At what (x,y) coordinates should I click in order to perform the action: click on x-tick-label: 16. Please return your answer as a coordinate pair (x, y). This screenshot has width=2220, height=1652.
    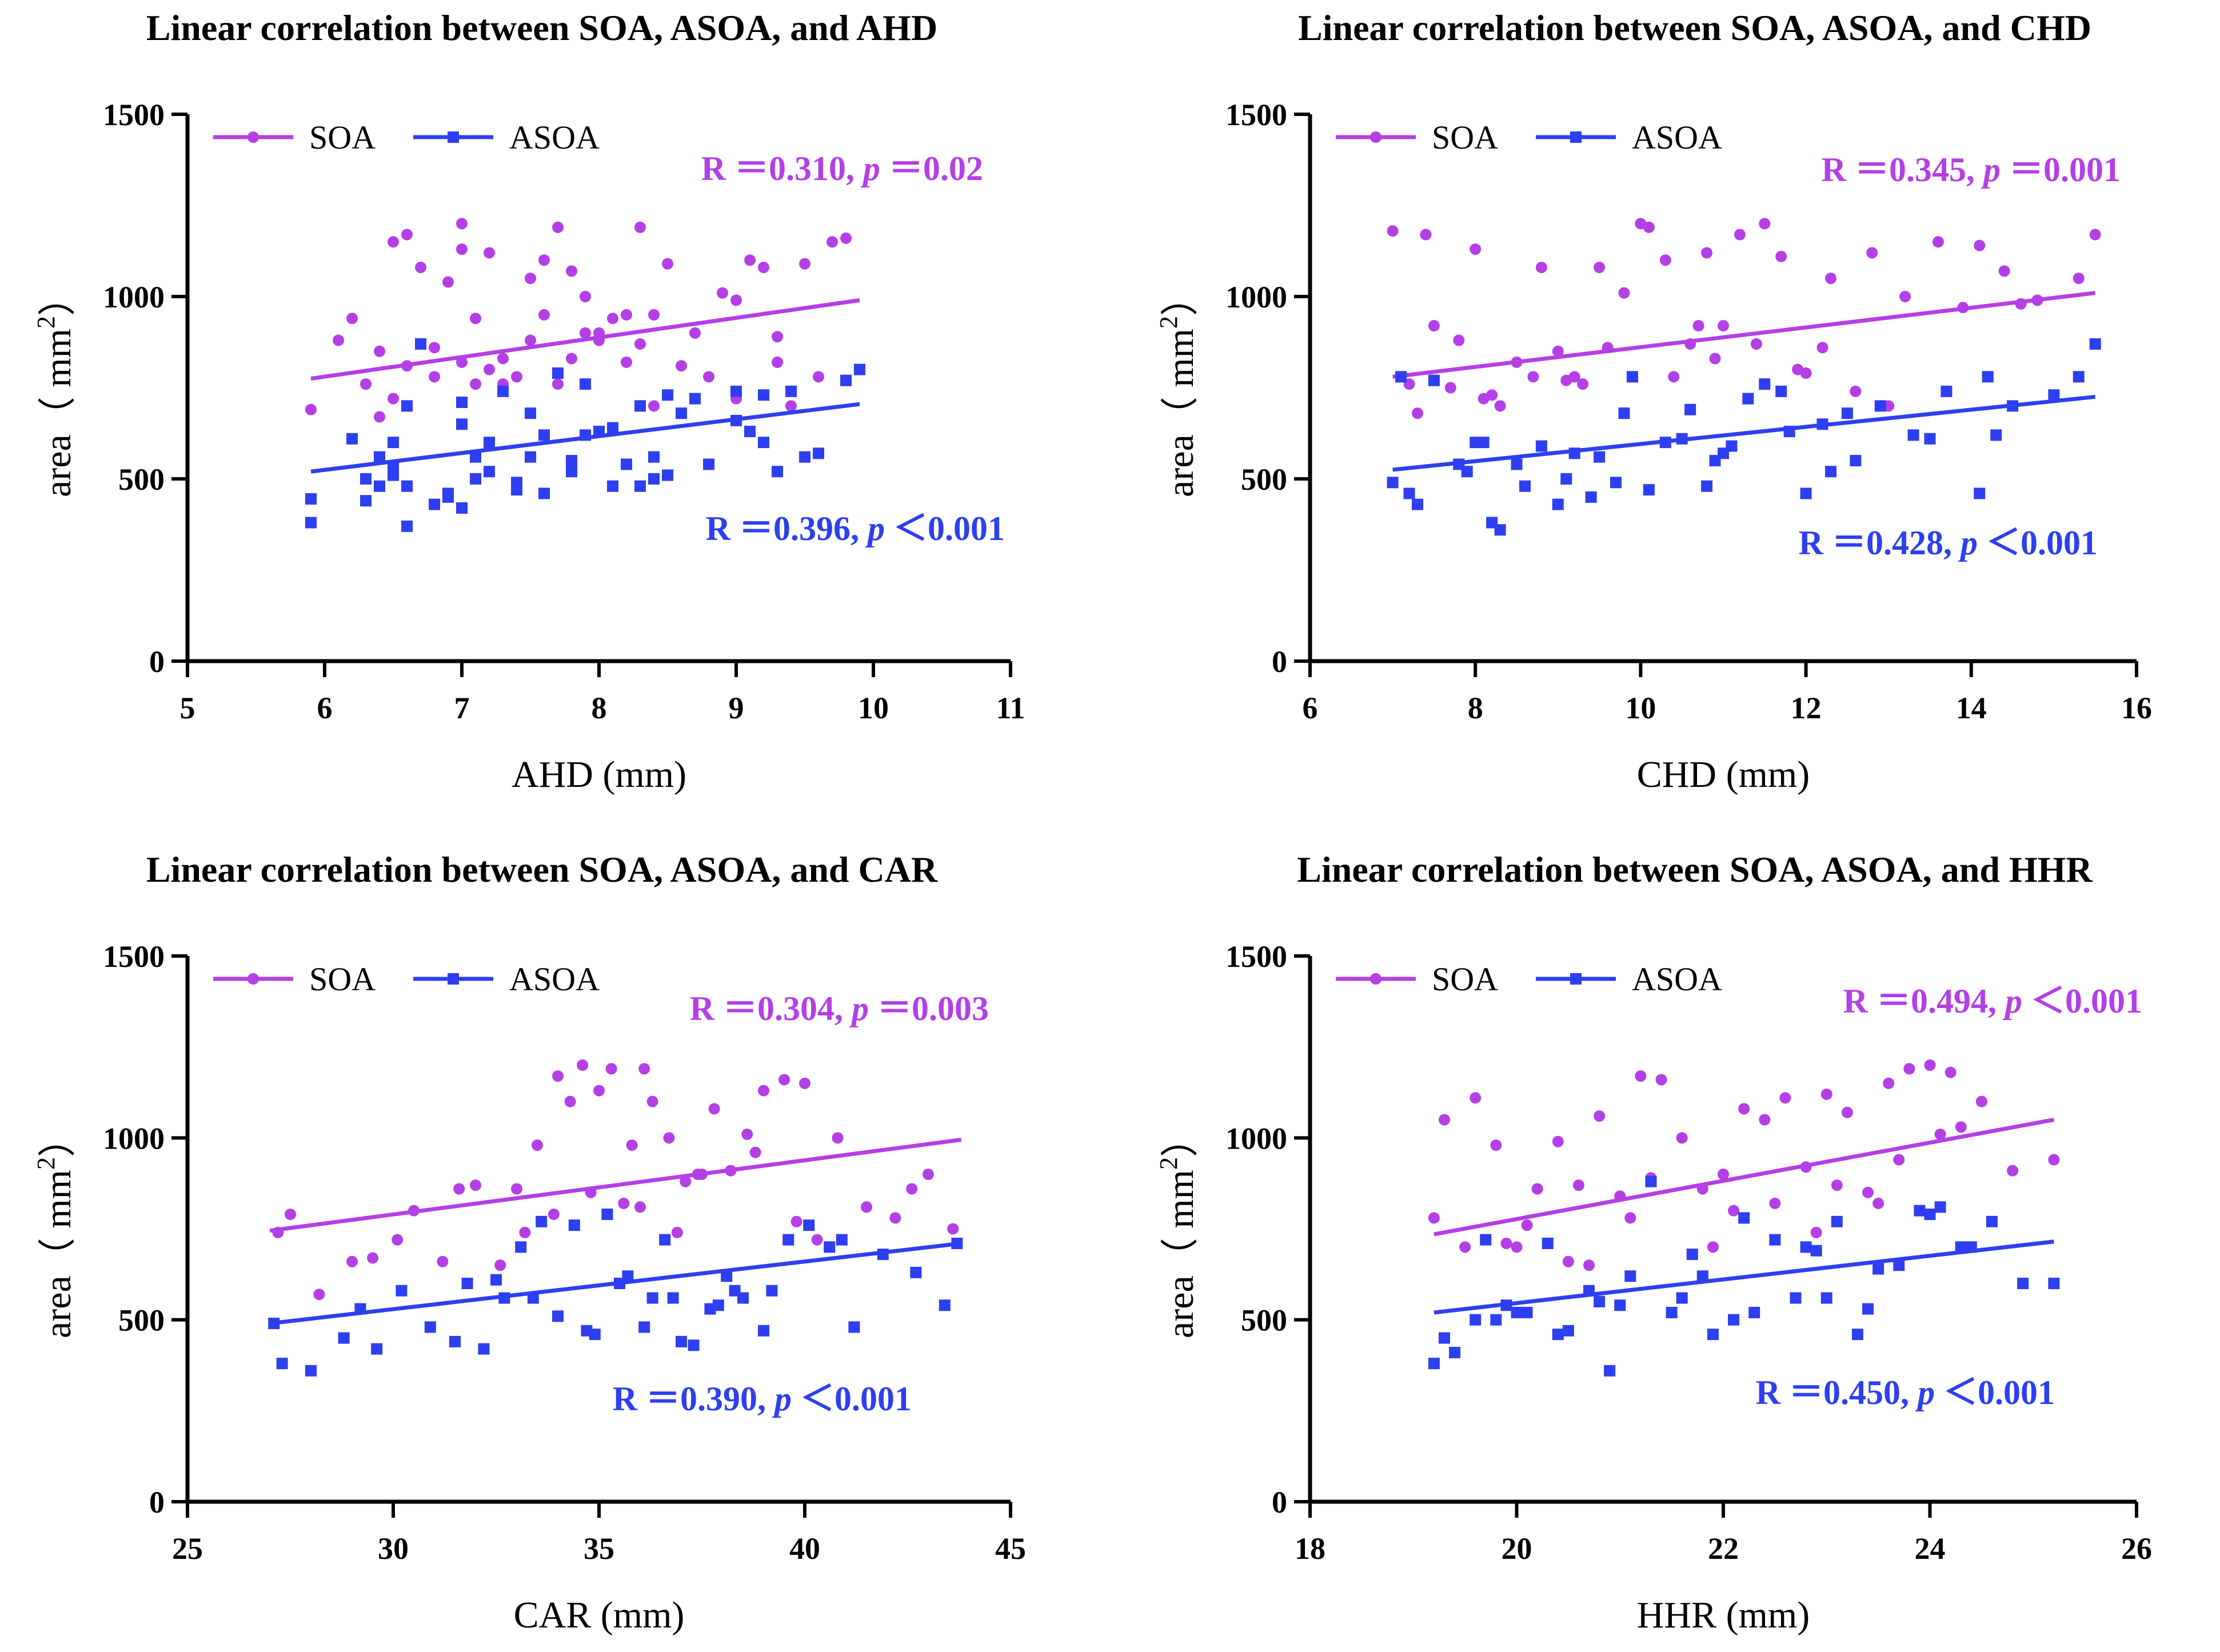
    Looking at the image, I should click on (2136, 708).